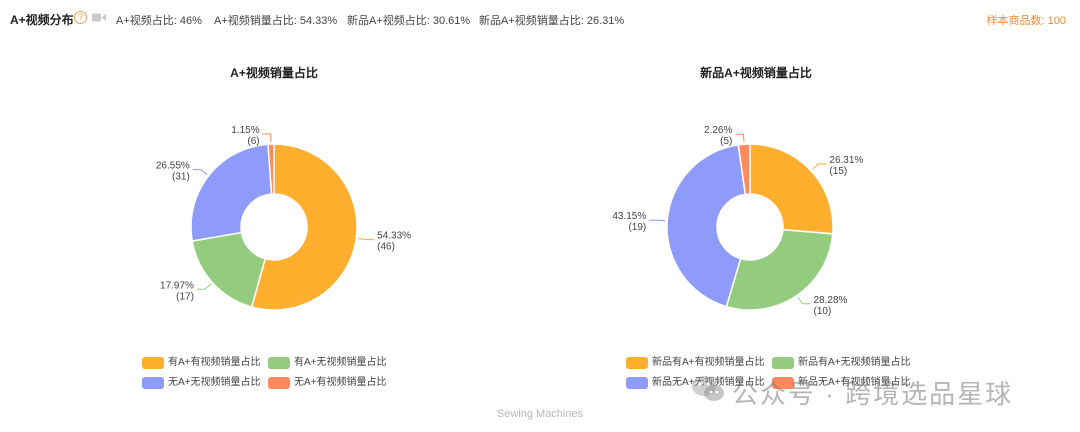 The image size is (1080, 432). What do you see at coordinates (540, 414) in the screenshot?
I see `category-footer: Sewing Machines` at bounding box center [540, 414].